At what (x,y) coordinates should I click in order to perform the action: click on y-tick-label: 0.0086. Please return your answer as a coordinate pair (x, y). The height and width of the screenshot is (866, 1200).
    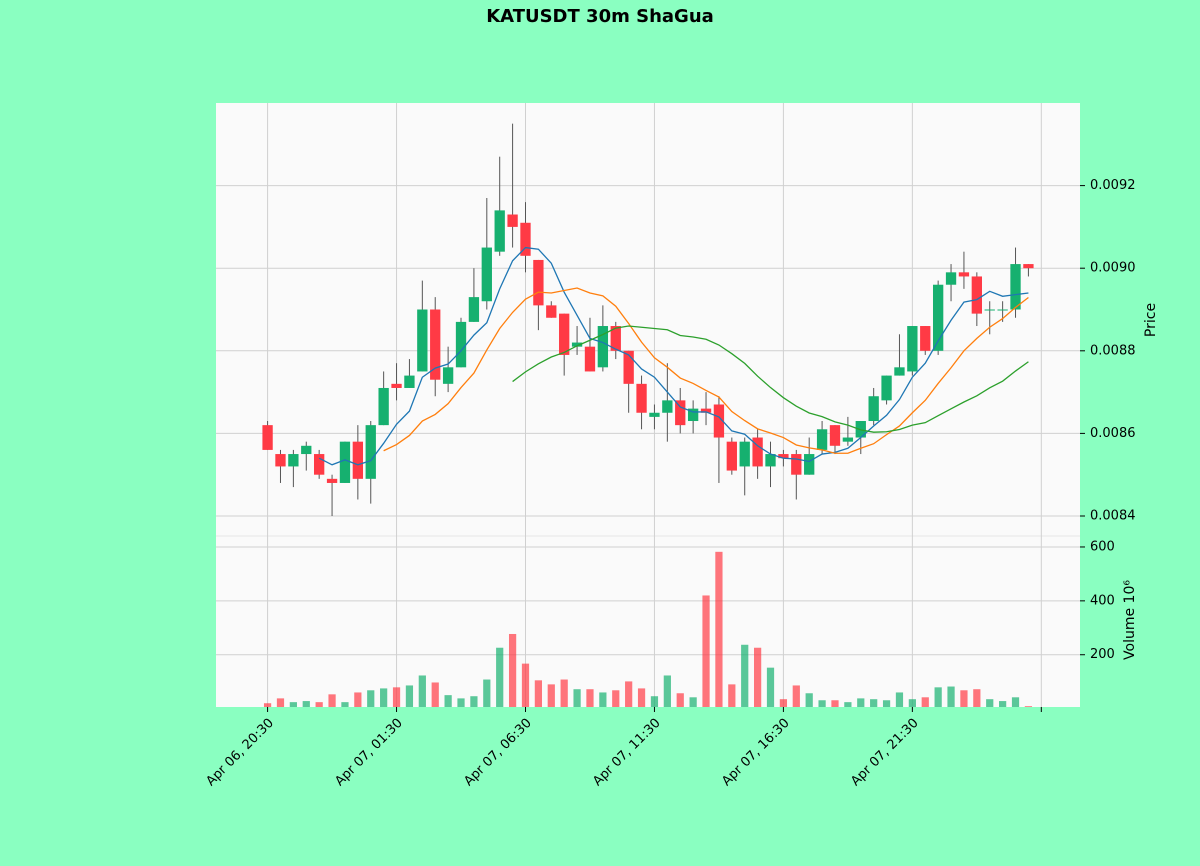
    Looking at the image, I should click on (1113, 433).